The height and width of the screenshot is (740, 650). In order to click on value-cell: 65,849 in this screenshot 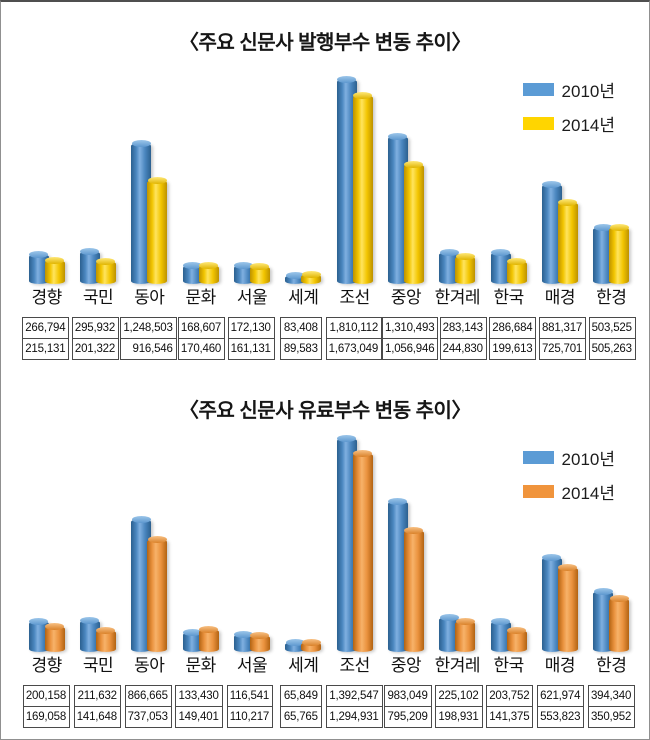, I will do `click(300, 696)`.